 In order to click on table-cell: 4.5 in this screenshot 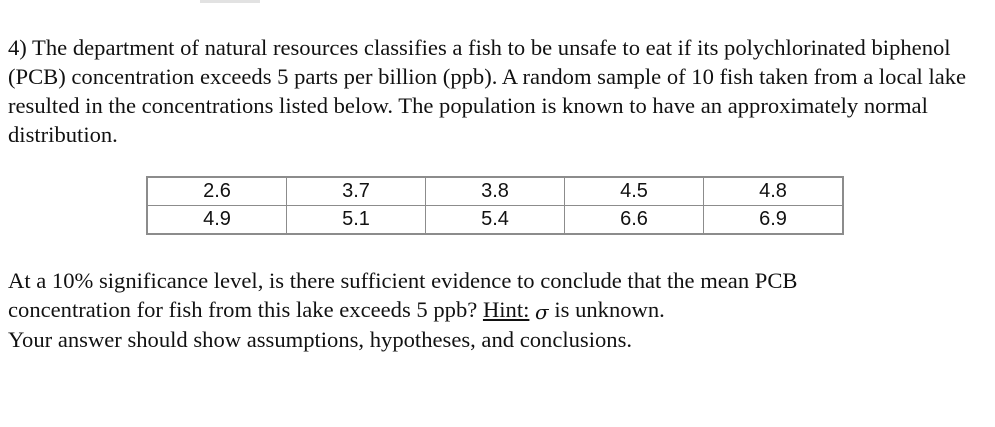, I will do `click(634, 191)`.